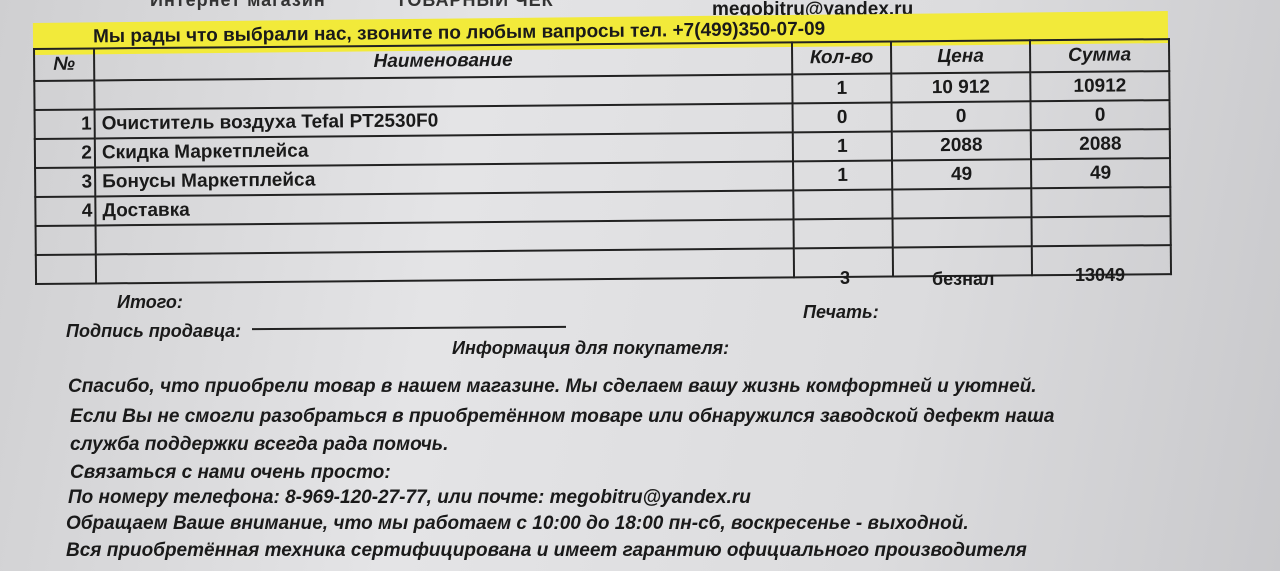 The image size is (1280, 571). What do you see at coordinates (65, 211) in the screenshot?
I see `row-number: 4` at bounding box center [65, 211].